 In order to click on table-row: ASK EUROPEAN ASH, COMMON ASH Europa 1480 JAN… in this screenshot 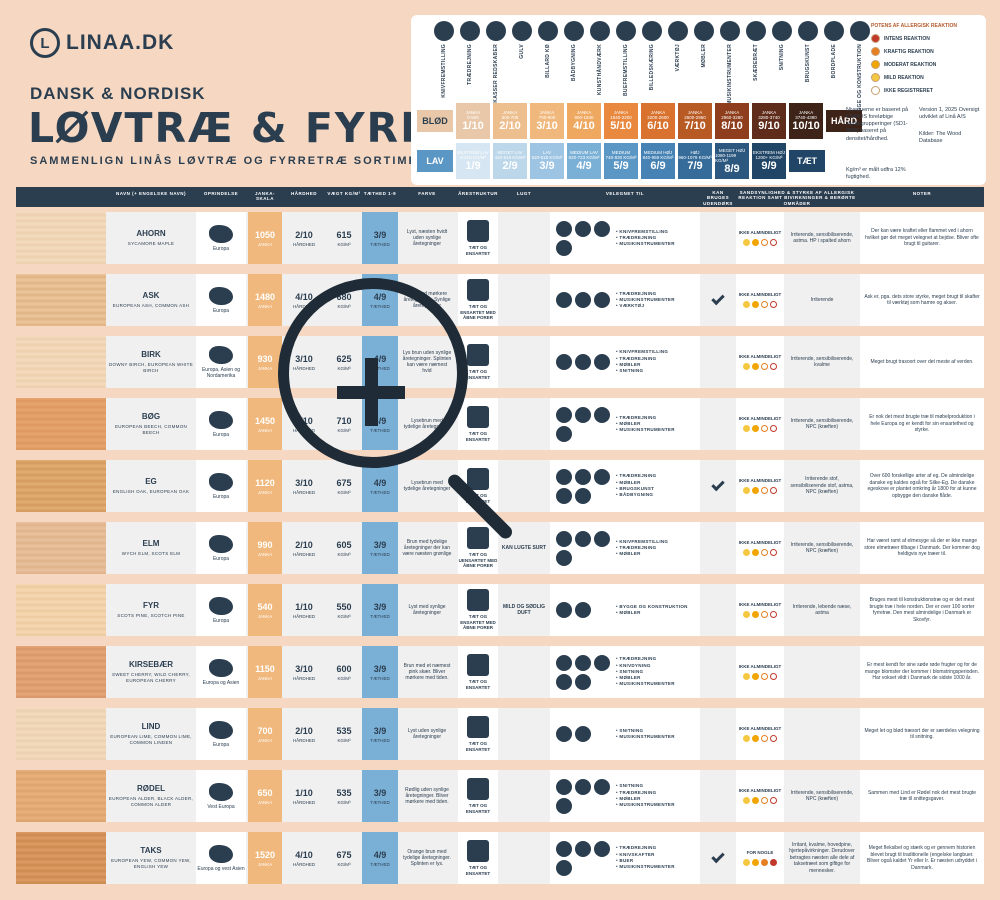, I will do `click(500, 300)`.